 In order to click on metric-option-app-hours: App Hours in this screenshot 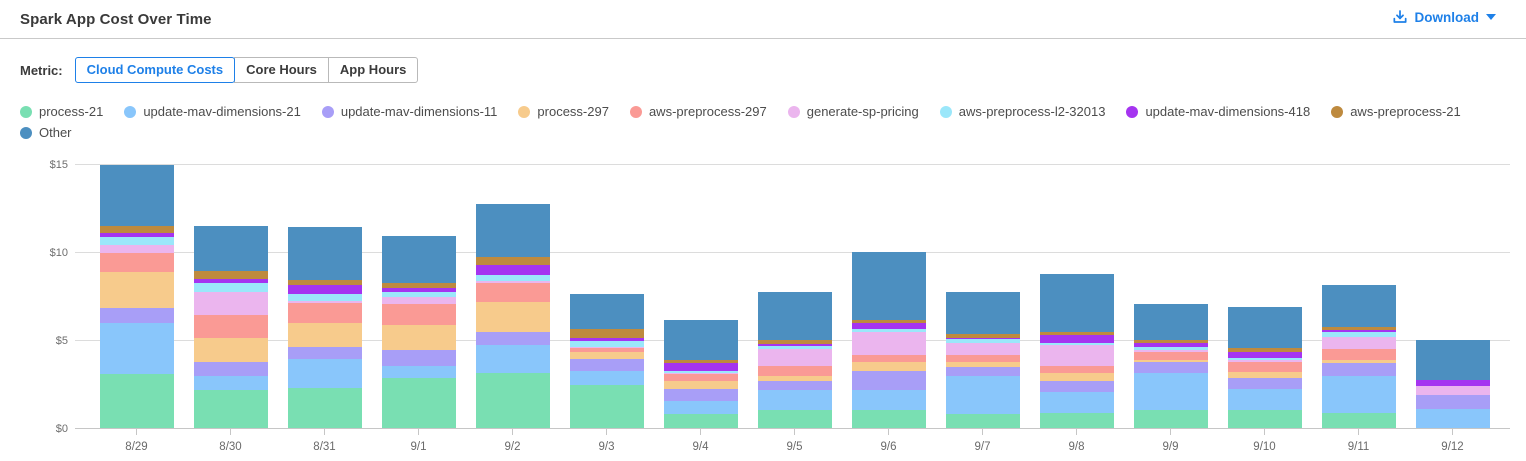, I will do `click(373, 70)`.